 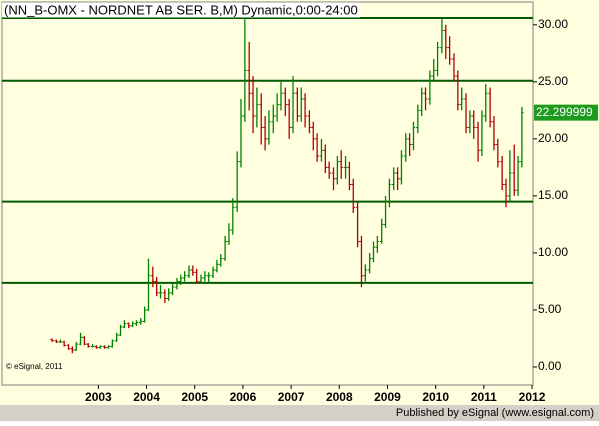 I want to click on title-background, so click(x=181, y=10).